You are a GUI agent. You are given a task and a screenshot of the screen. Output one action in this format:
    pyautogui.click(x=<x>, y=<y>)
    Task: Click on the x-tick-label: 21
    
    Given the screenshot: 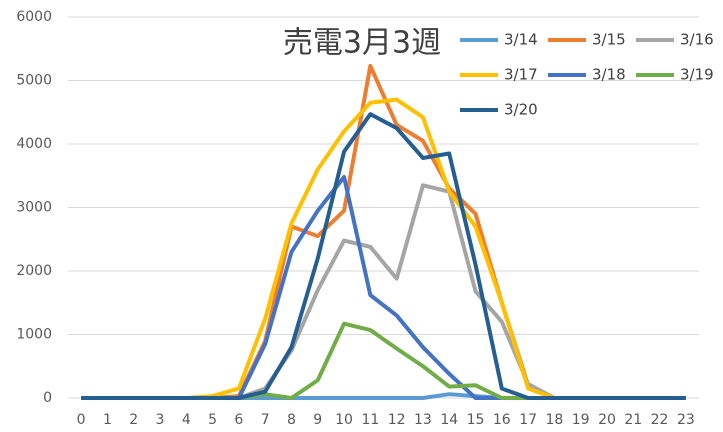 What is the action you would take?
    pyautogui.click(x=633, y=420)
    